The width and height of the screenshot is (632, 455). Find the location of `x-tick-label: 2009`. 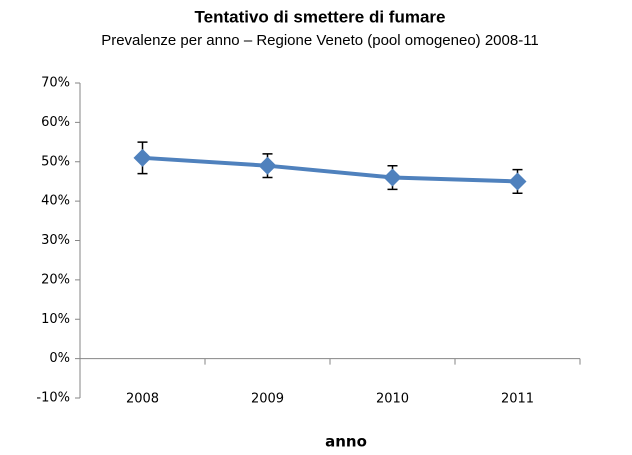

x-tick-label: 2009 is located at coordinates (267, 399).